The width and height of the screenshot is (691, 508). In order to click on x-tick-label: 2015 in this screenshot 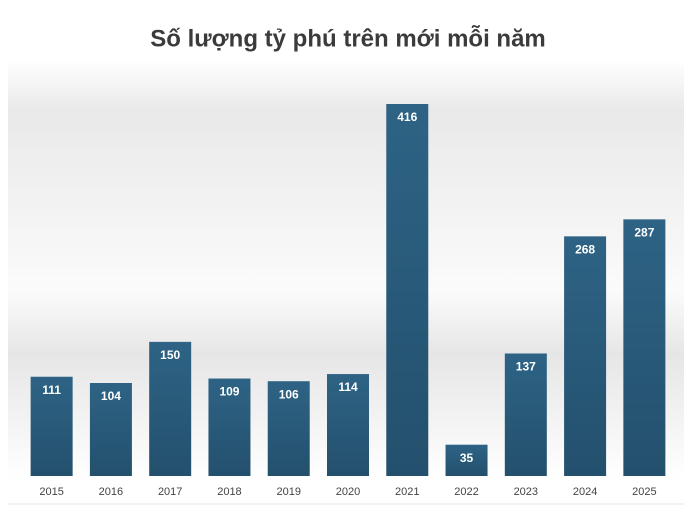, I will do `click(51, 492)`.